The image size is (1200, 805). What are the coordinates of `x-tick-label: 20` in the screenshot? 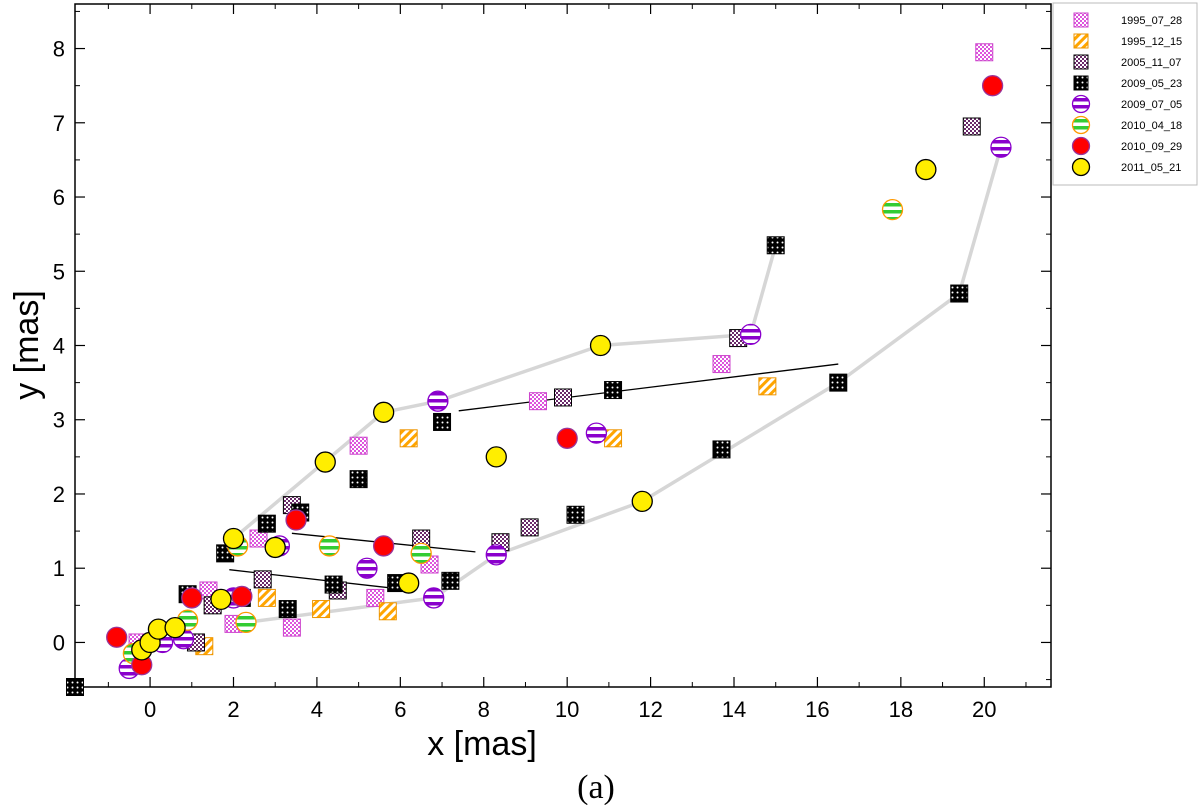 It's located at (984, 709).